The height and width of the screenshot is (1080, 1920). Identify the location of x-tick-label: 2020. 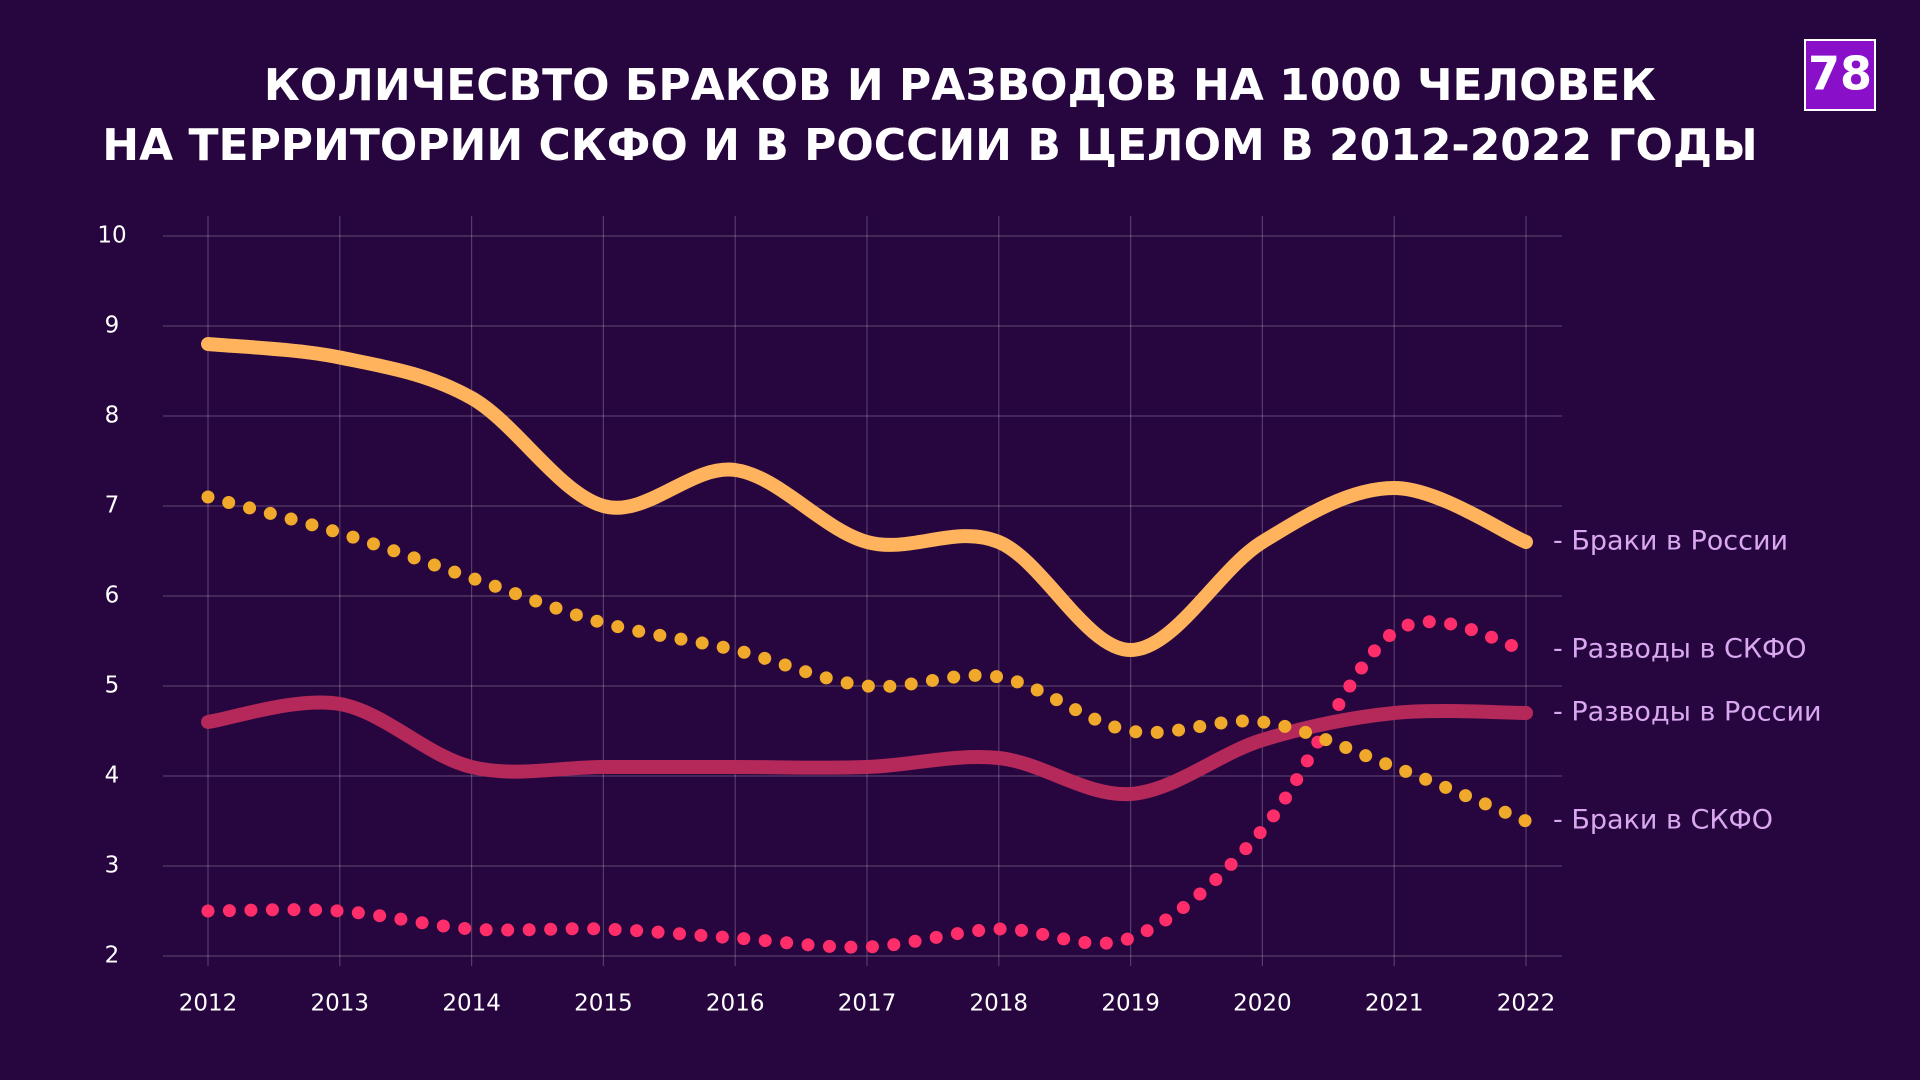
(1262, 1004).